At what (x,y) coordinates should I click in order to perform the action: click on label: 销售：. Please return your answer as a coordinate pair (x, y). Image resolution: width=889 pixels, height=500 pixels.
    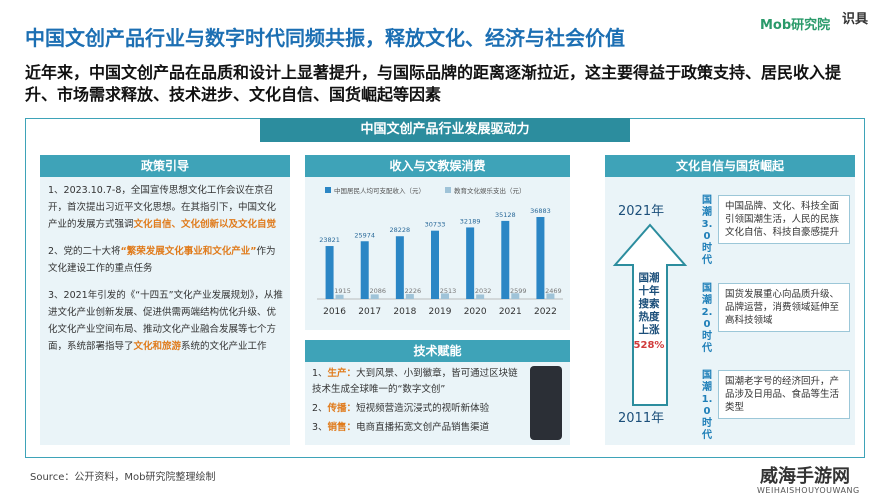
    Looking at the image, I should click on (342, 427).